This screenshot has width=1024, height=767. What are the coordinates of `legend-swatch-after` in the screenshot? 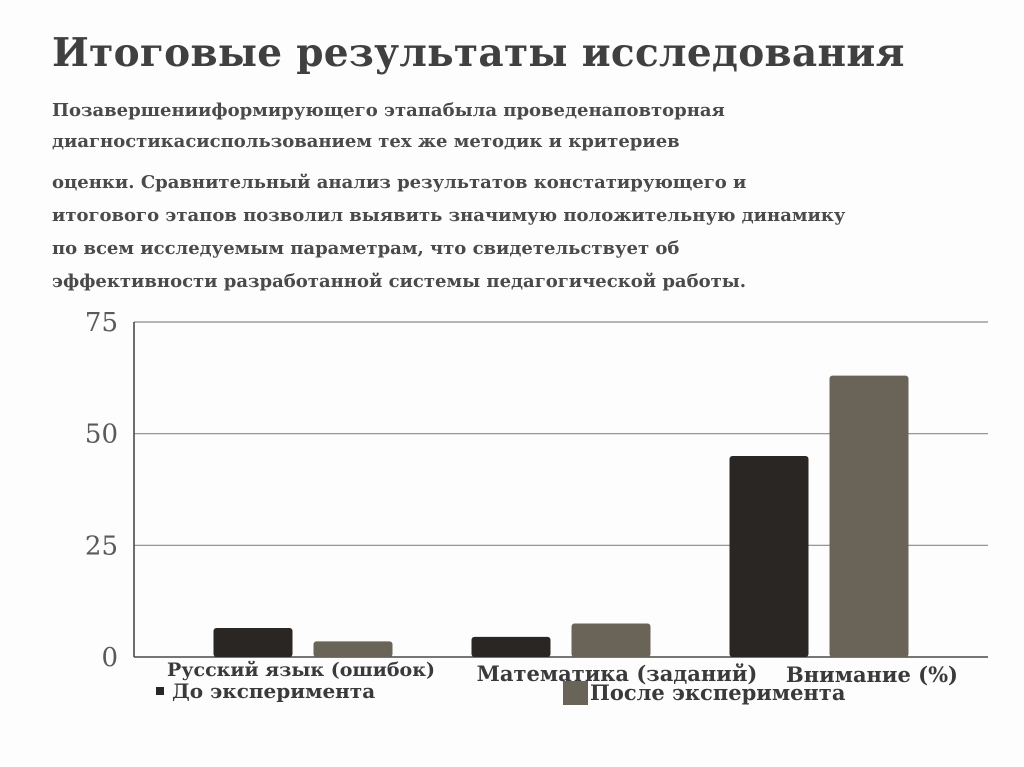 It's located at (575, 692).